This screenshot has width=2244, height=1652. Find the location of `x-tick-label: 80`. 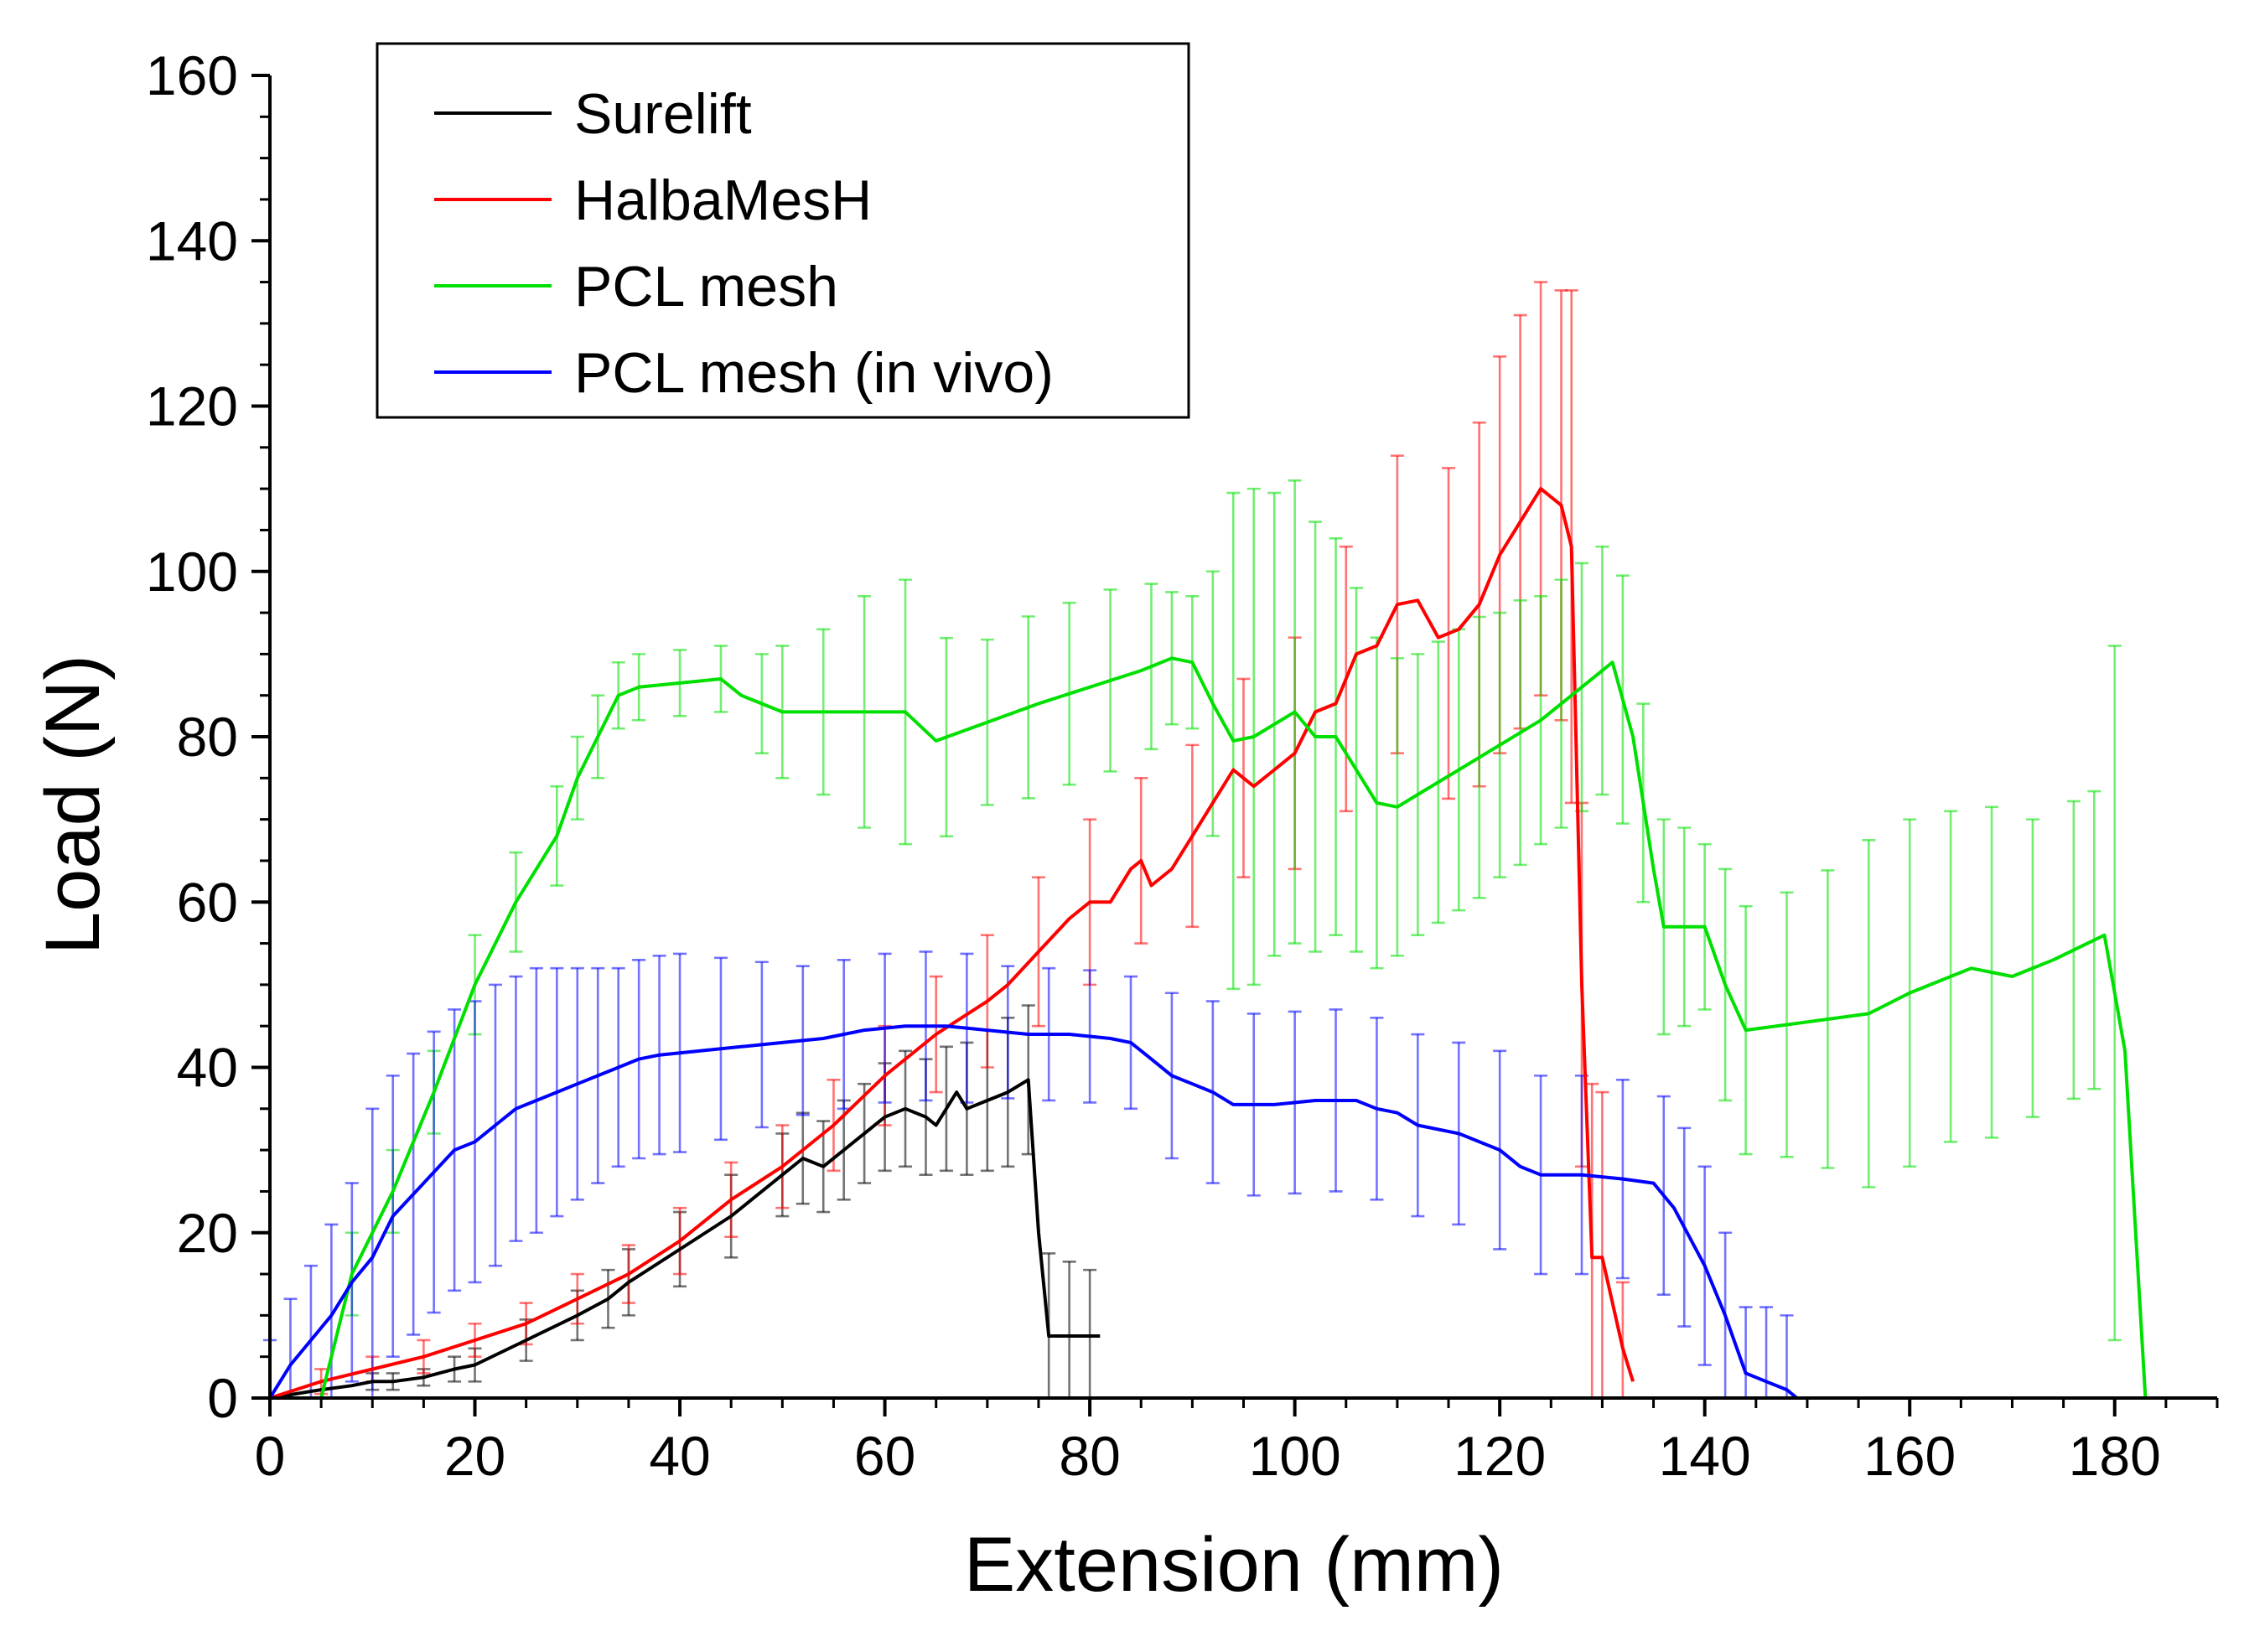

x-tick-label: 80 is located at coordinates (1089, 1456).